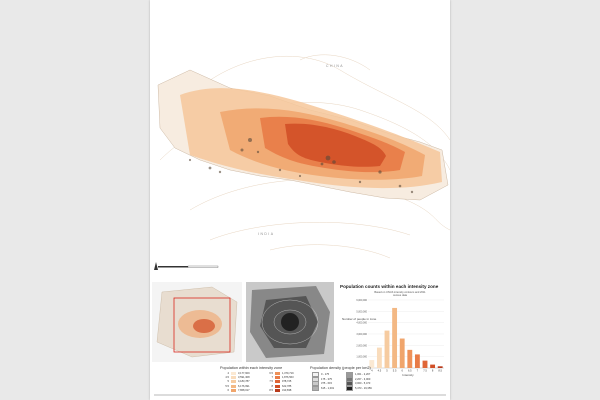 The image size is (600, 400). I want to click on legend-intensity-item: 4.5 3,591,308, so click(236, 378).